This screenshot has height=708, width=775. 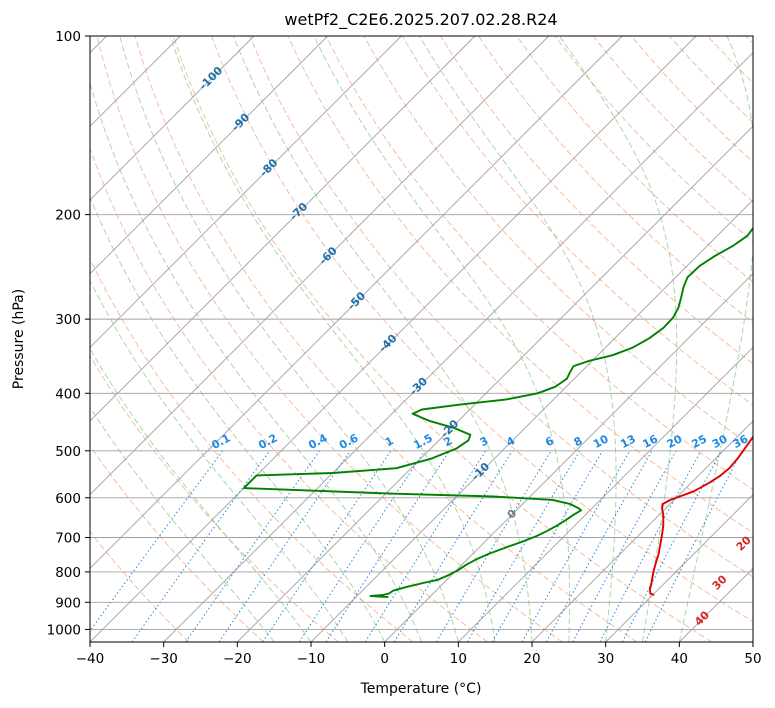 What do you see at coordinates (601, 441) in the screenshot?
I see `mixing-ratio-label: 10` at bounding box center [601, 441].